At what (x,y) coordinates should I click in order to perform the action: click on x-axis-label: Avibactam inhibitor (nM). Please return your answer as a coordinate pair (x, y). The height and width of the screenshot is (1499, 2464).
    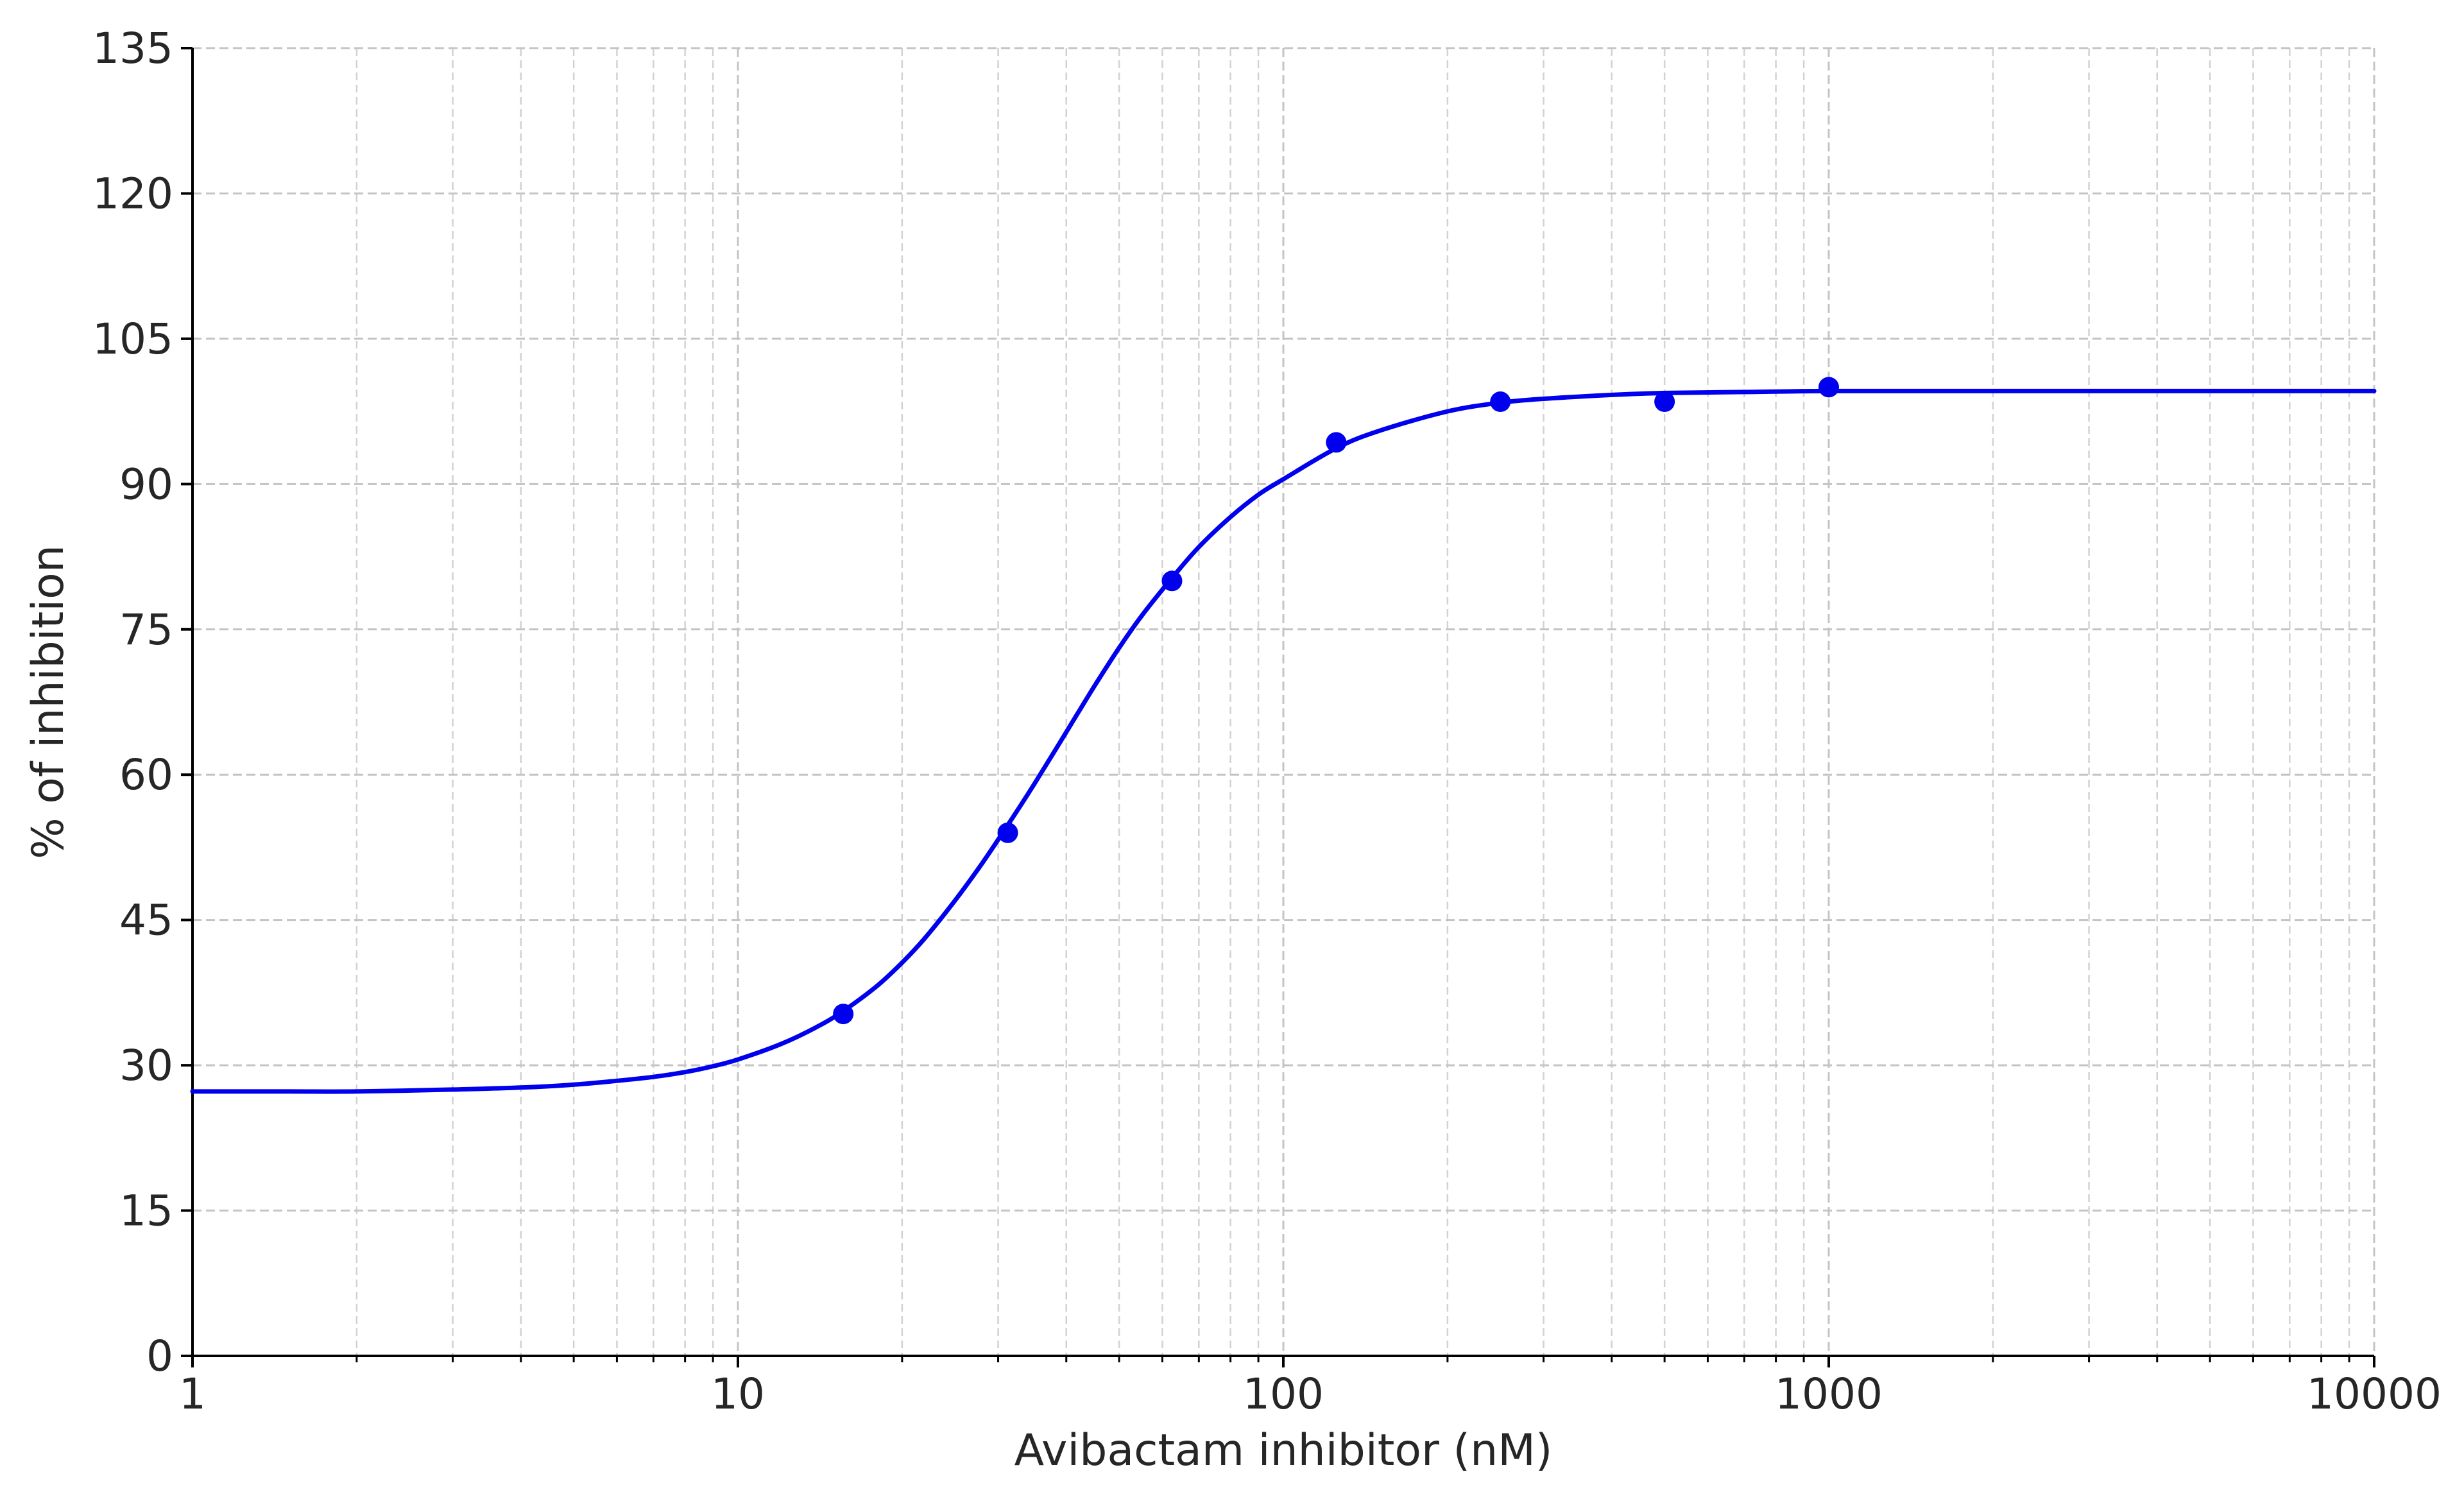
    Looking at the image, I should click on (1284, 1450).